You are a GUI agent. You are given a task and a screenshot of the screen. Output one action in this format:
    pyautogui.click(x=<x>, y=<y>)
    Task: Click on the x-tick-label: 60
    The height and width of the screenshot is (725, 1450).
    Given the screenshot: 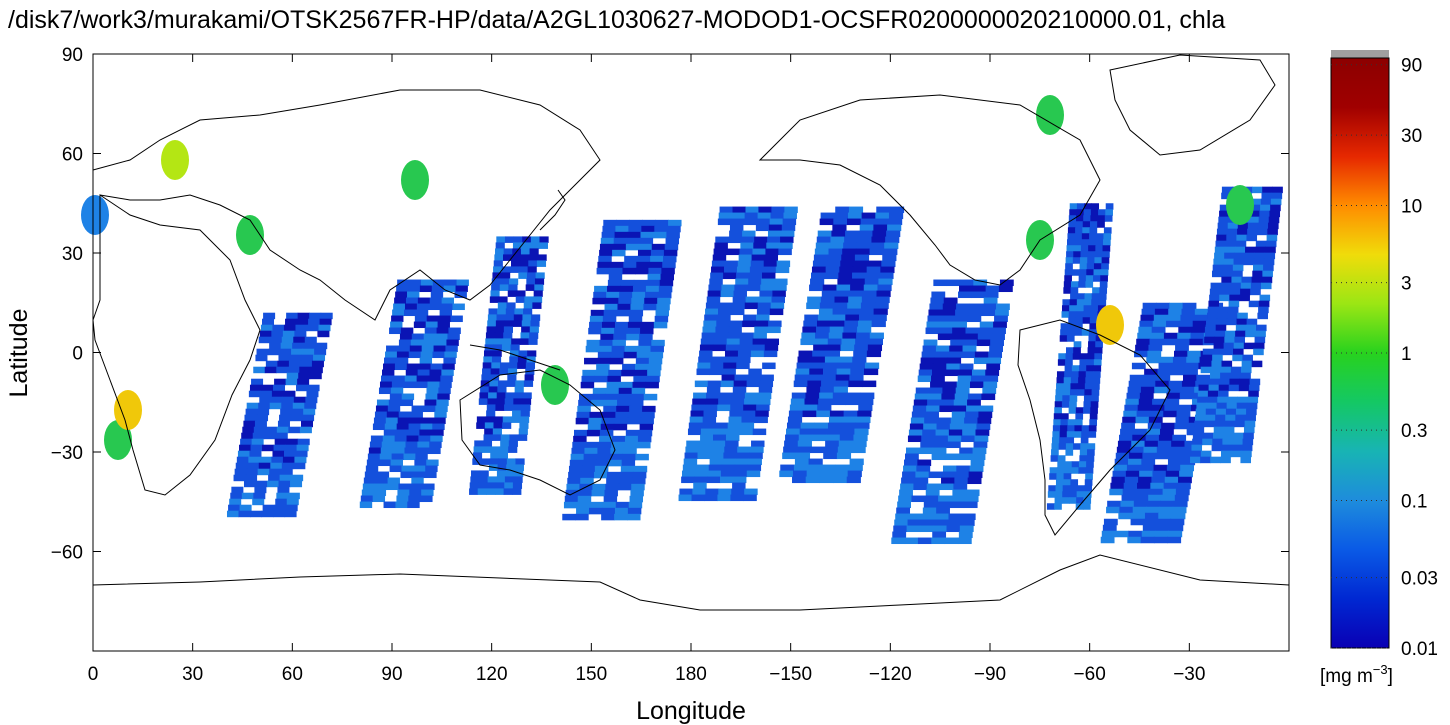 What is the action you would take?
    pyautogui.click(x=292, y=674)
    